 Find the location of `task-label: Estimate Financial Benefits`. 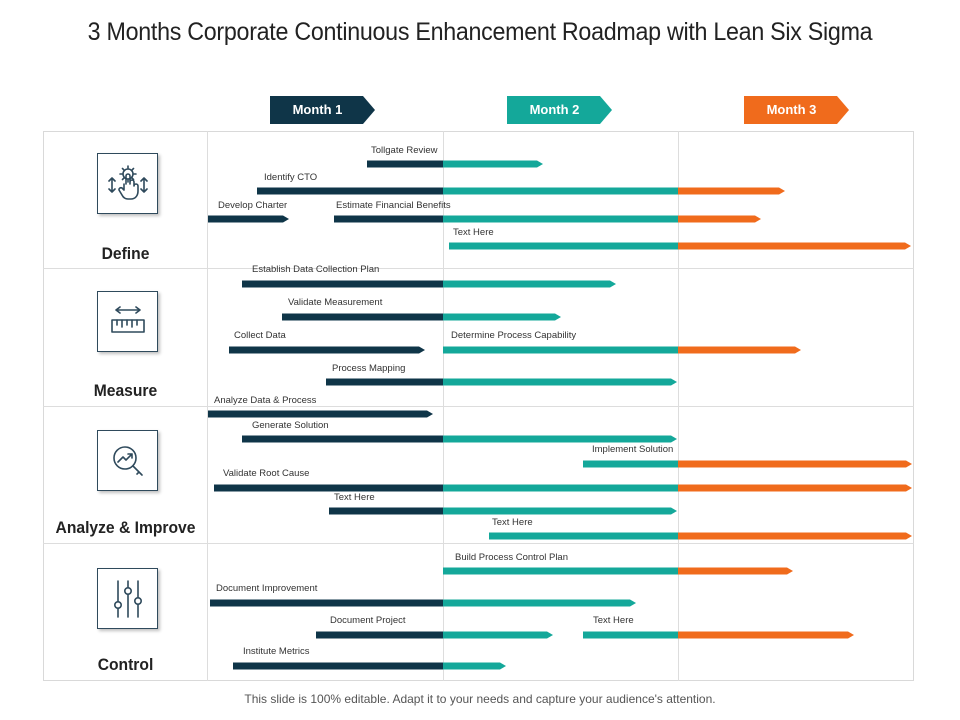

task-label: Estimate Financial Benefits is located at coordinates (393, 205).